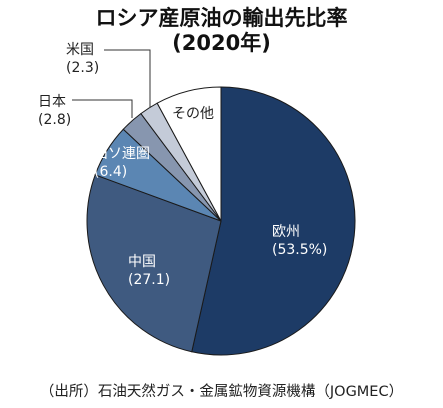 The width and height of the screenshot is (443, 408). Describe the element at coordinates (149, 280) in the screenshot. I see `slice-value-label: (27.1)` at that location.